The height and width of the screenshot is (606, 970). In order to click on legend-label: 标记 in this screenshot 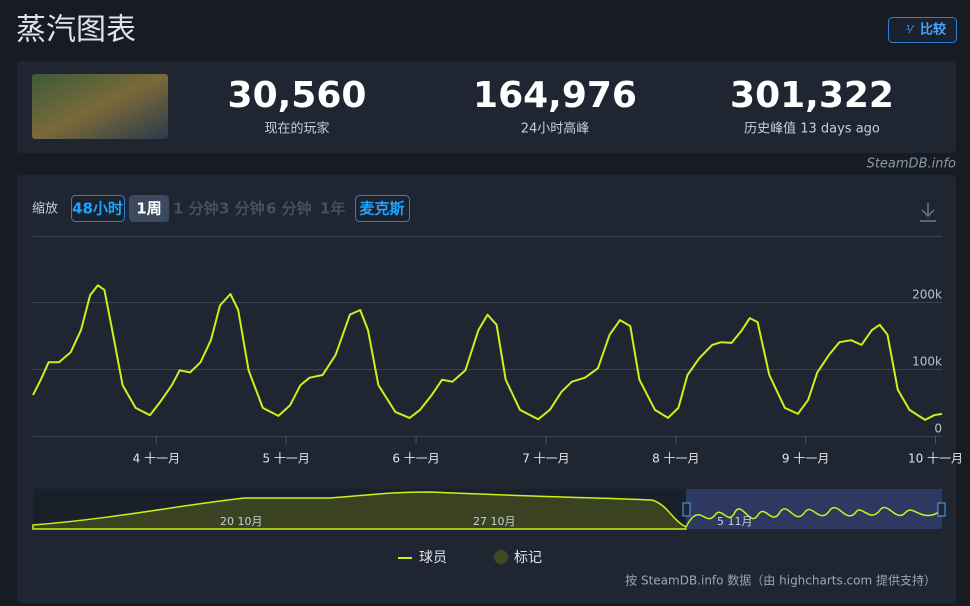, I will do `click(528, 558)`.